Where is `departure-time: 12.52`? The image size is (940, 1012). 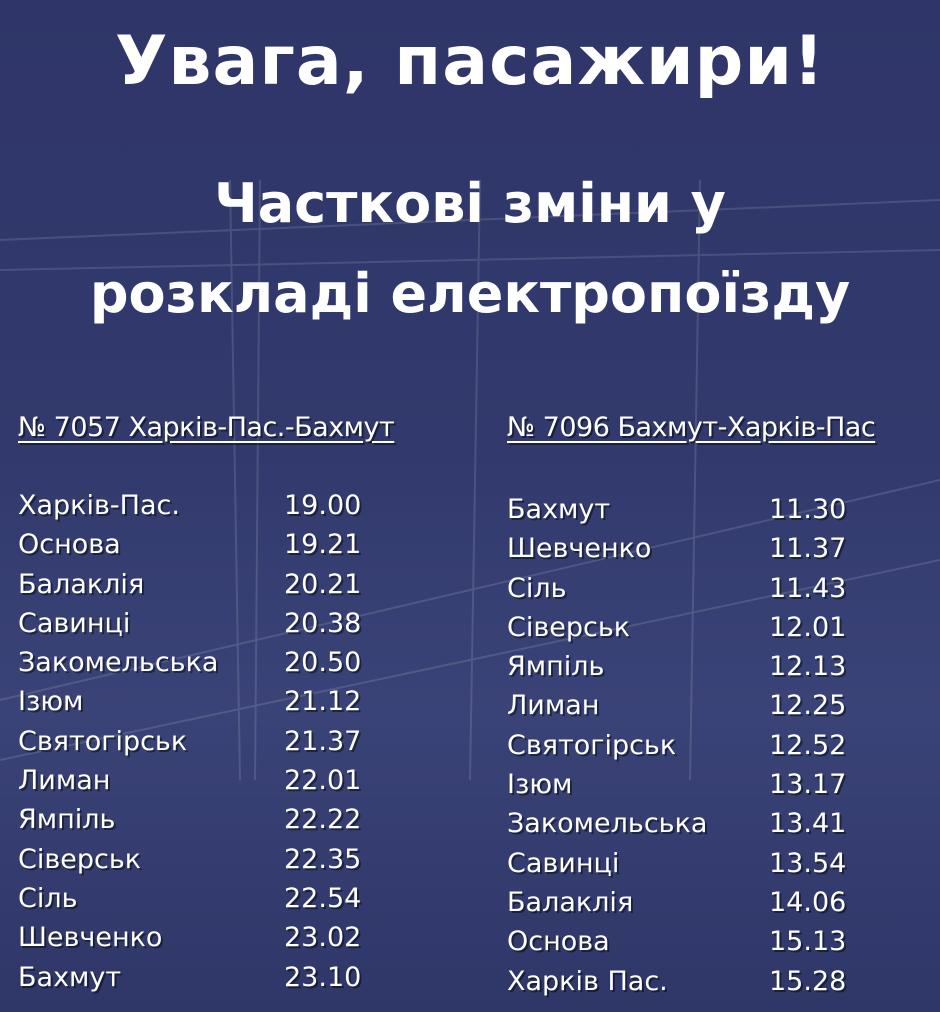 departure-time: 12.52 is located at coordinates (808, 745).